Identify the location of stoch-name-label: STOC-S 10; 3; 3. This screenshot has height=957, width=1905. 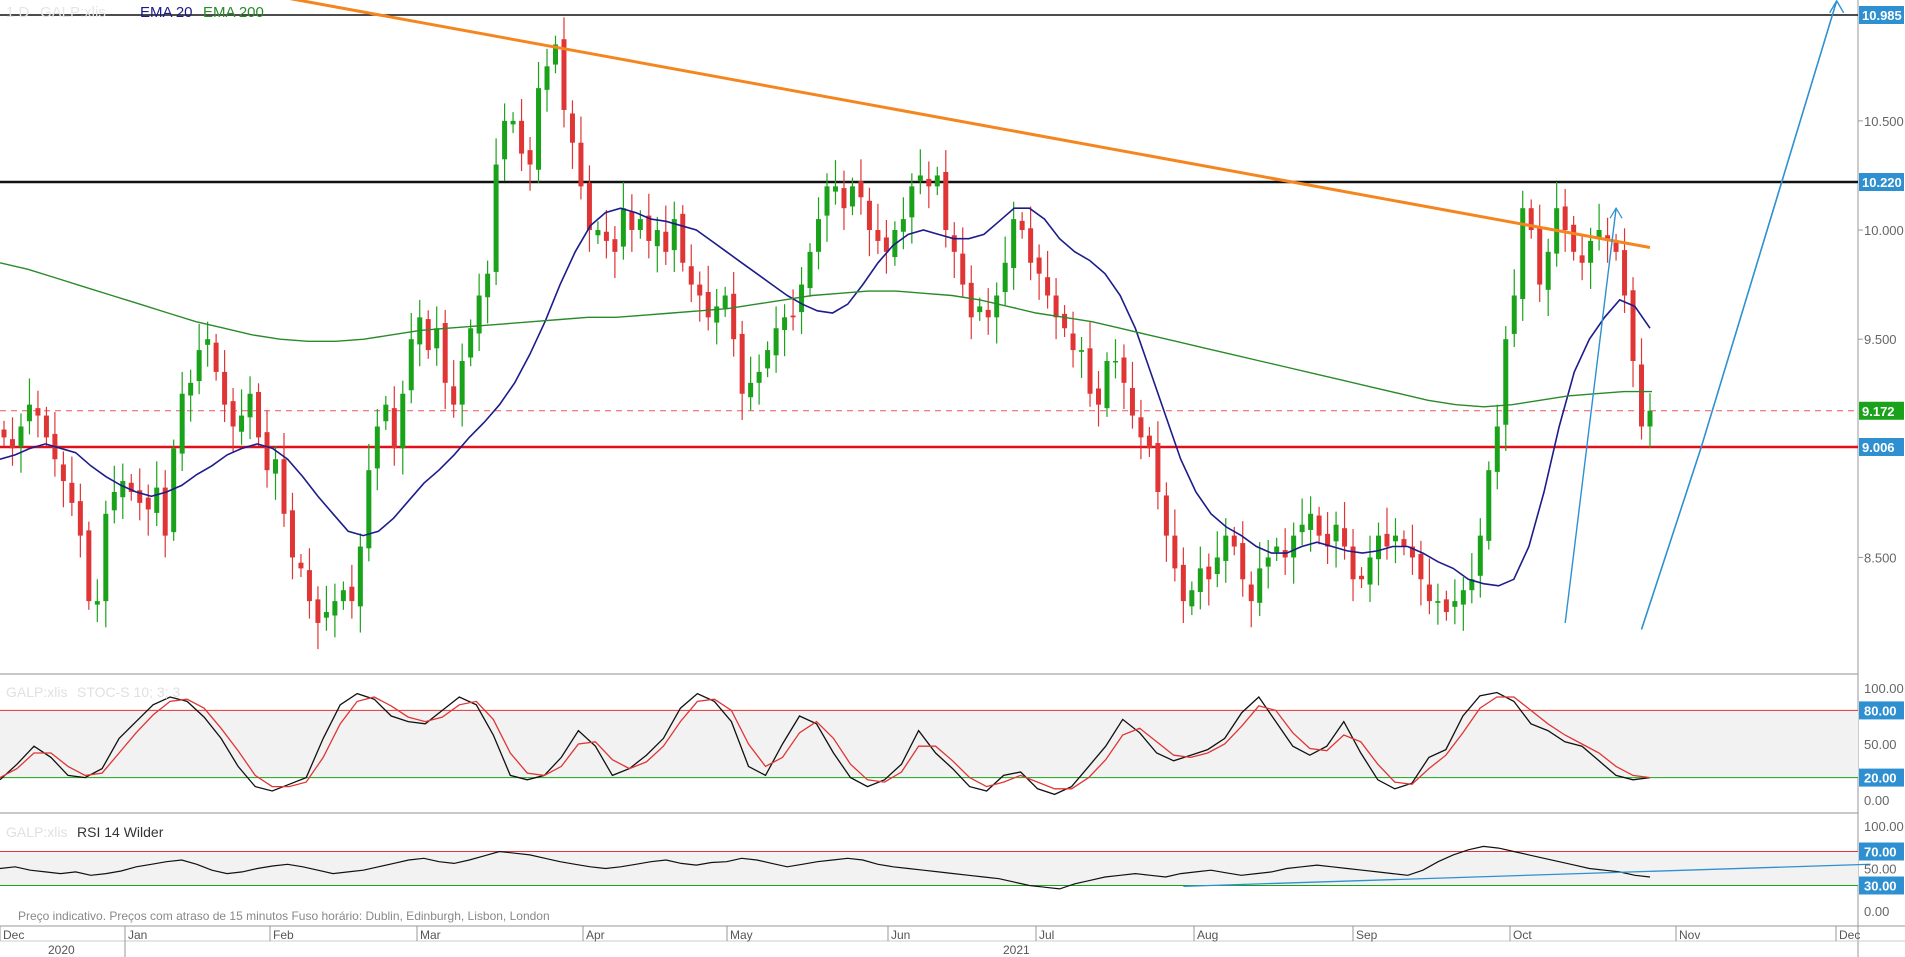
(128, 692).